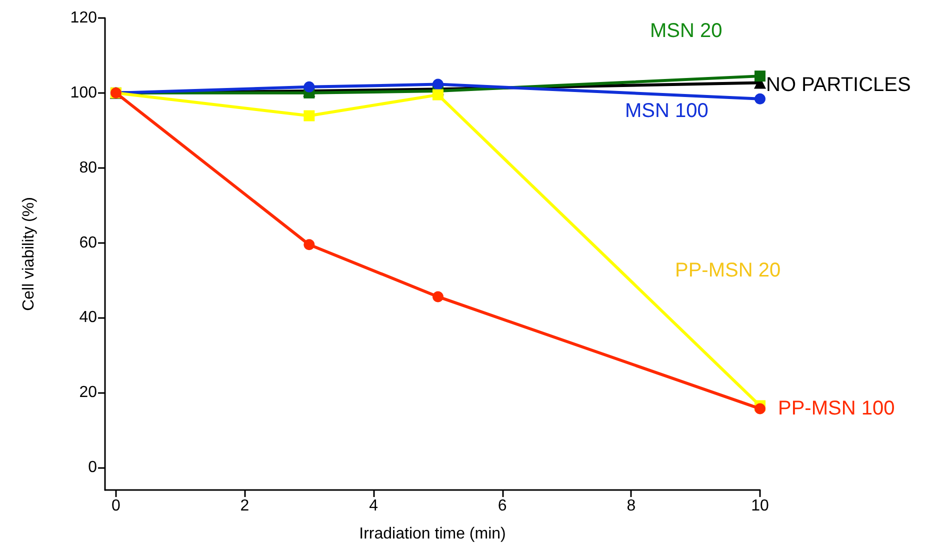 This screenshot has height=550, width=944. I want to click on y-axis-title: Cell viability (%), so click(29, 254).